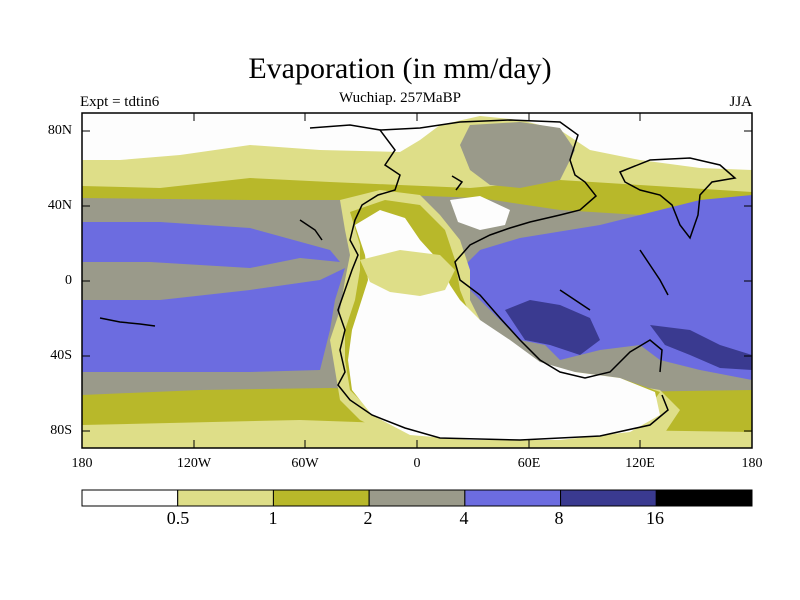 The image size is (800, 600). What do you see at coordinates (59, 205) in the screenshot?
I see `y-tick-label-40n: 40N` at bounding box center [59, 205].